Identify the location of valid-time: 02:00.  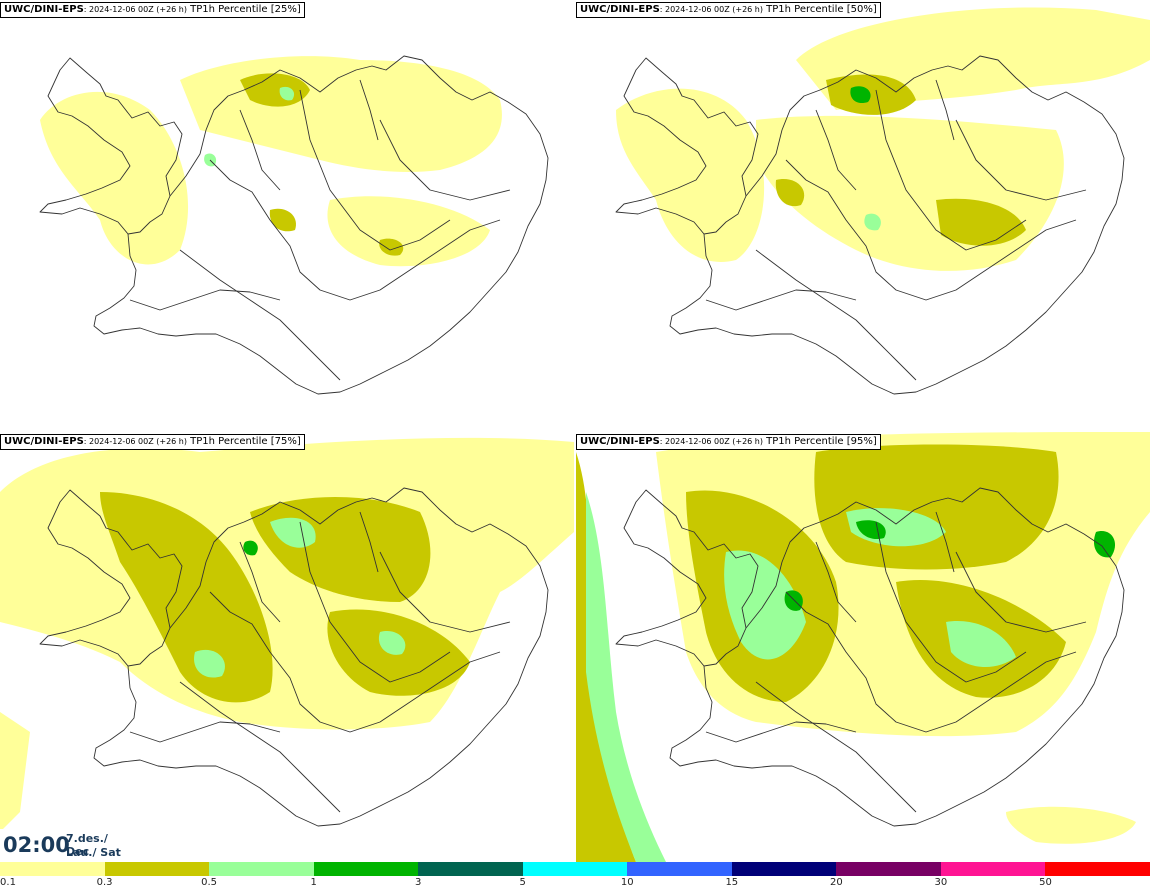
(36, 845).